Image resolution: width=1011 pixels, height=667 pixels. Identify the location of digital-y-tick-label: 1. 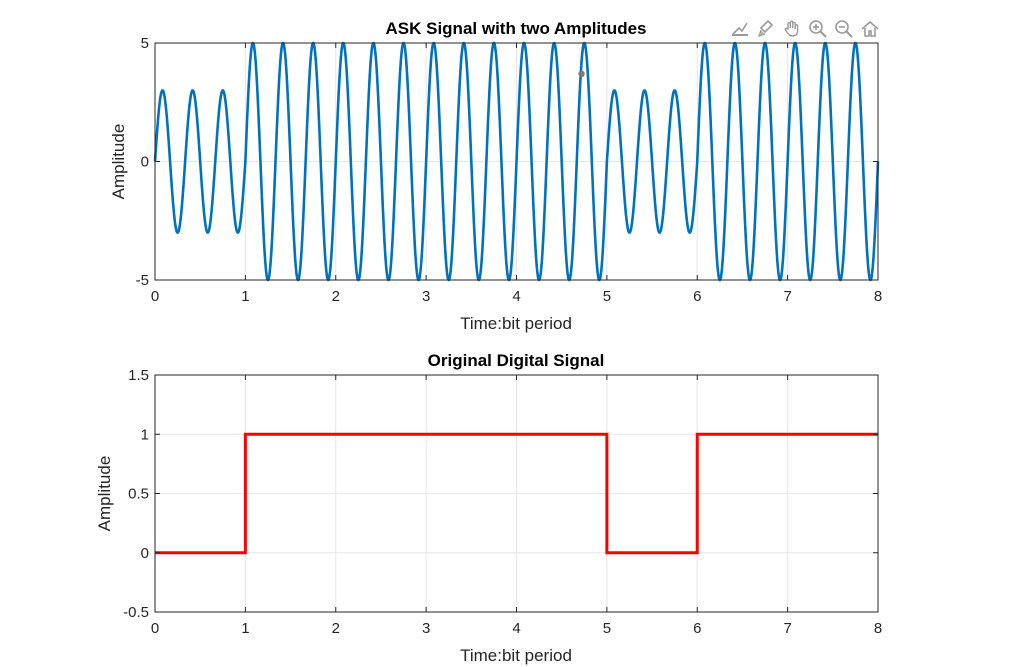
(145, 434).